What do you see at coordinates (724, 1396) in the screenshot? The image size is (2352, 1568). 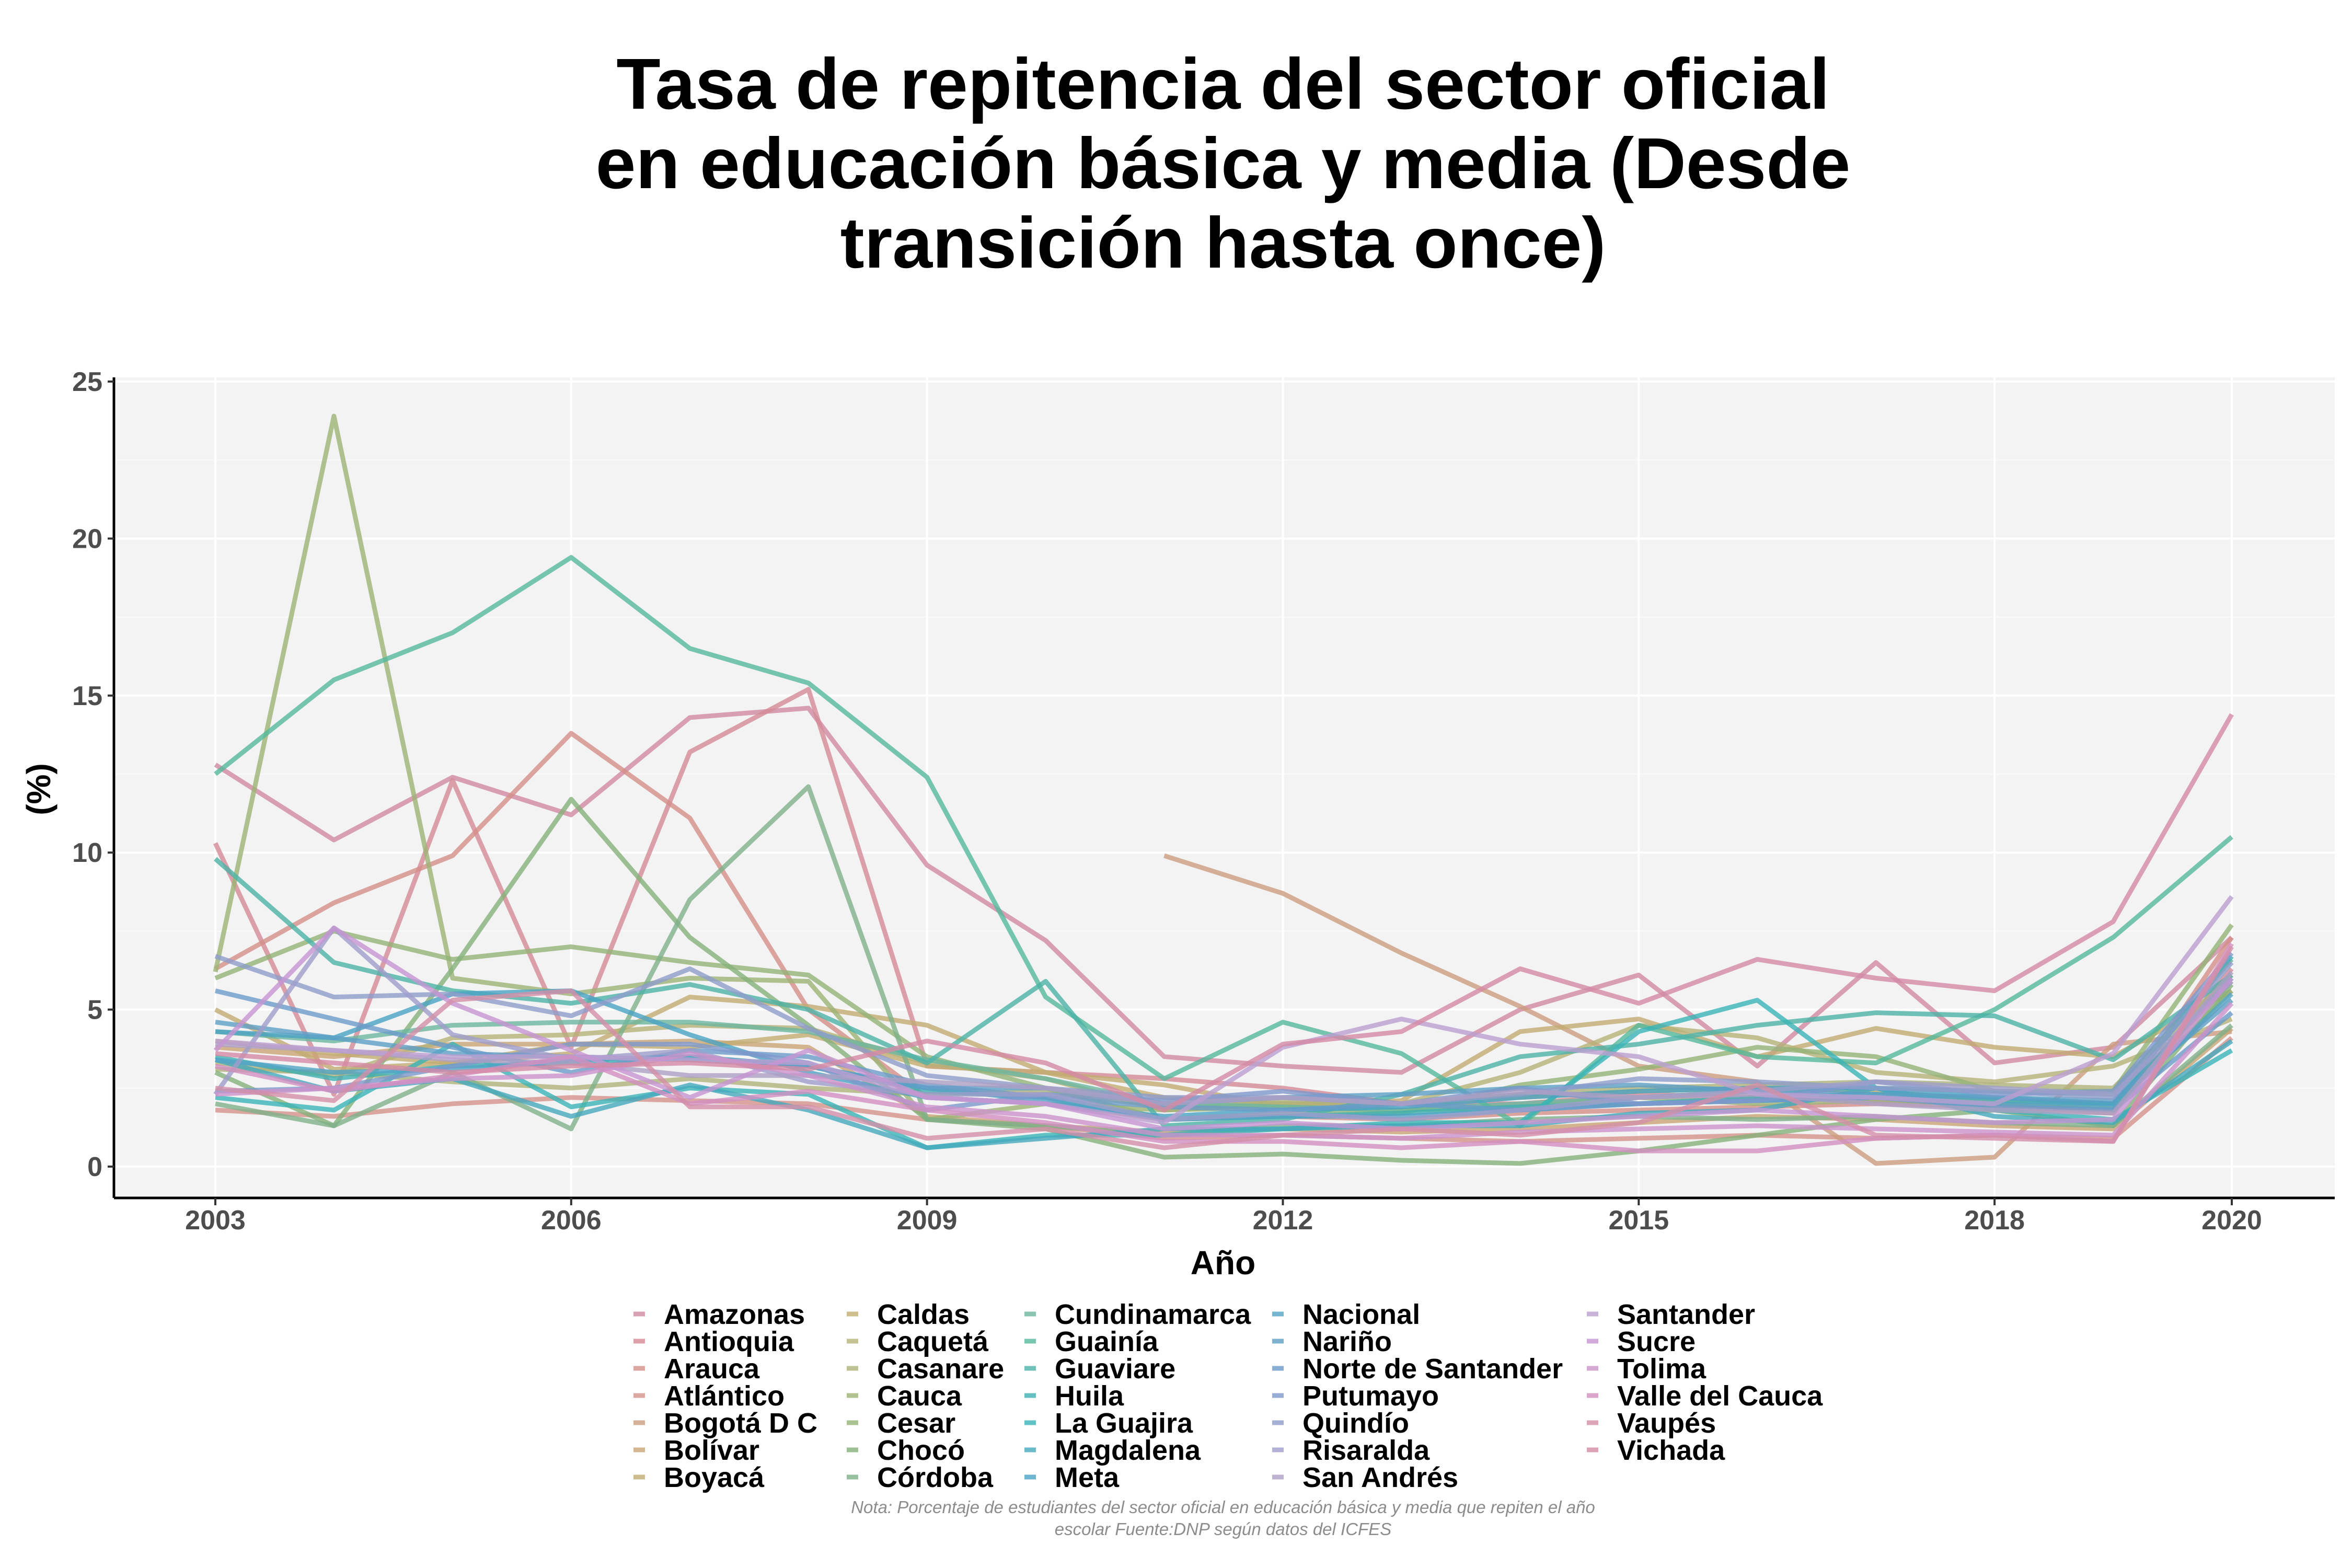 I see `legend-label: Atlántico` at bounding box center [724, 1396].